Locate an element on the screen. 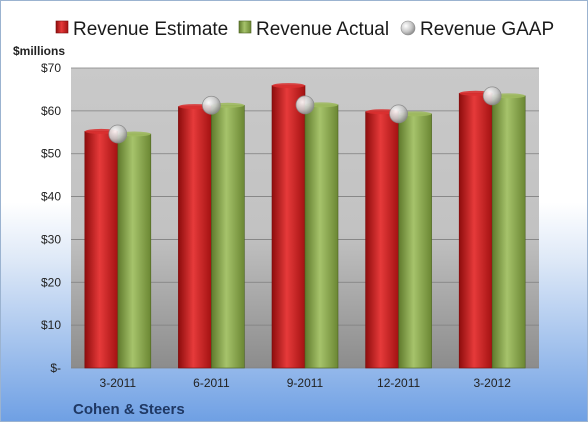  legend-label-actual: Revenue Actual is located at coordinates (322, 29).